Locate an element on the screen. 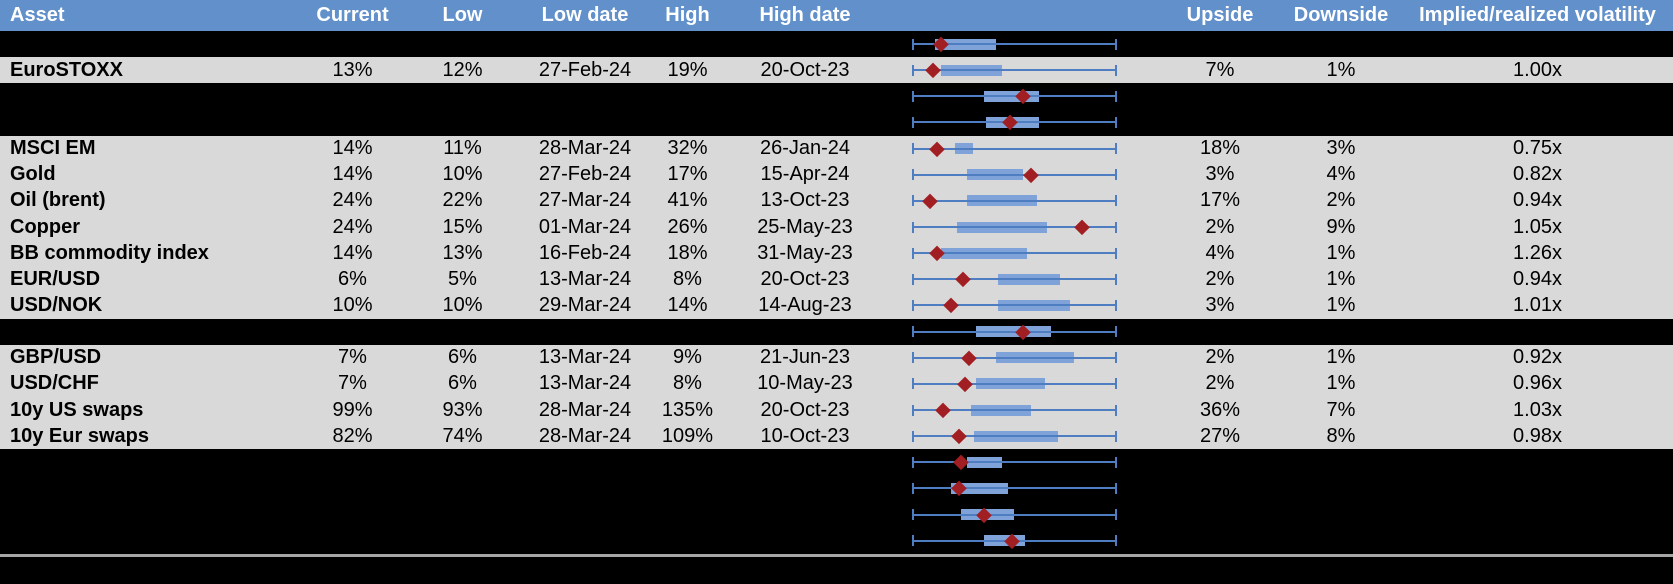 The width and height of the screenshot is (1673, 584). current-cell: 10% is located at coordinates (352, 304).